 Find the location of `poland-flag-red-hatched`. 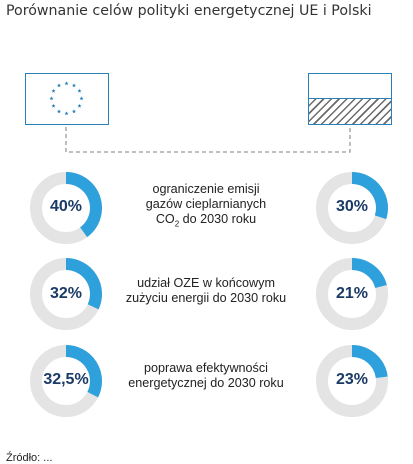

poland-flag-red-hatched is located at coordinates (350, 111).